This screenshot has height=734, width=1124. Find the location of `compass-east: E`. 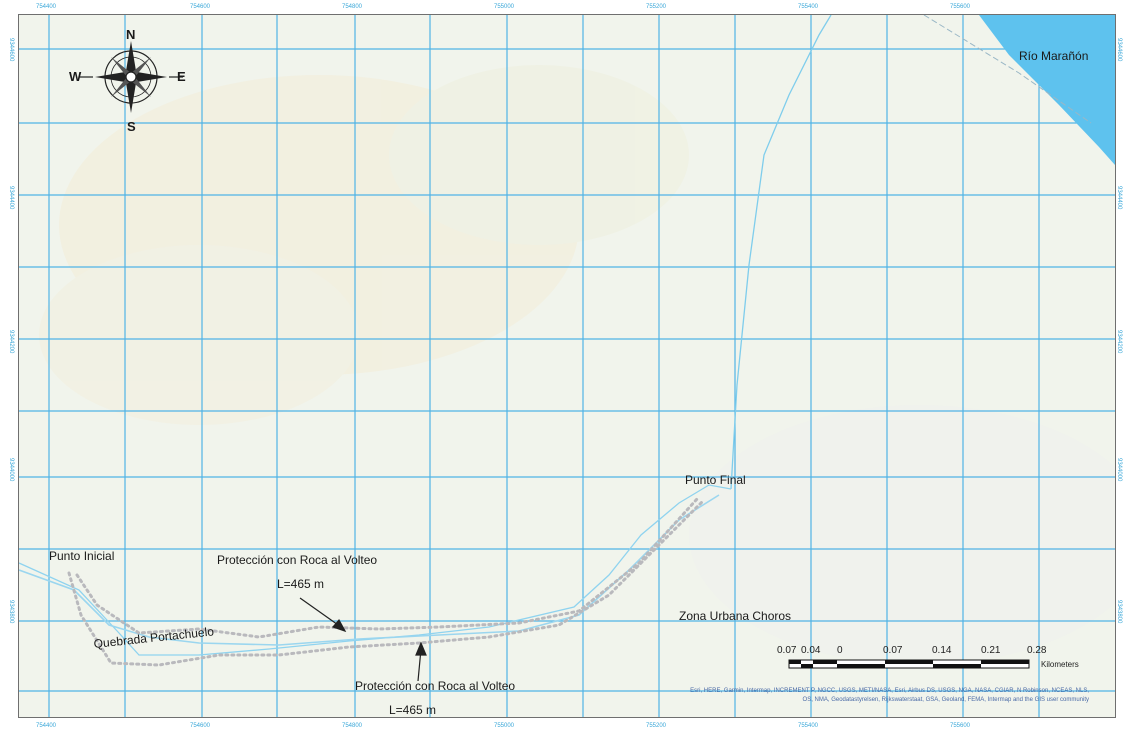

compass-east: E is located at coordinates (181, 76).